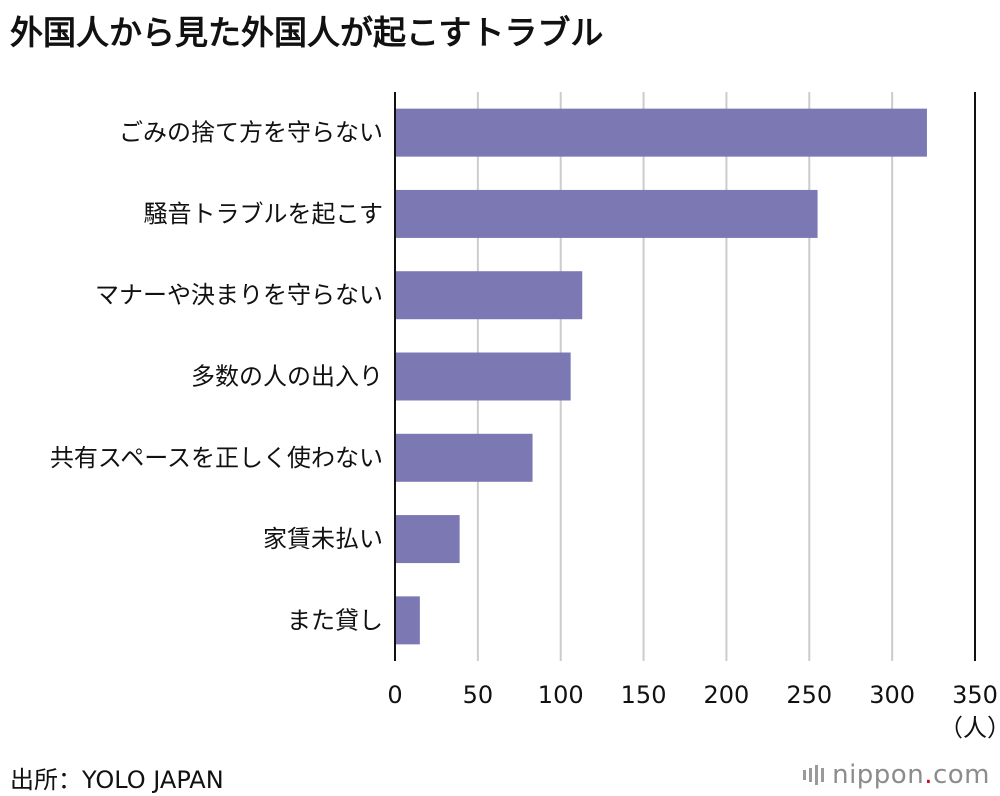  I want to click on x-tick-label-300: 300, so click(892, 695).